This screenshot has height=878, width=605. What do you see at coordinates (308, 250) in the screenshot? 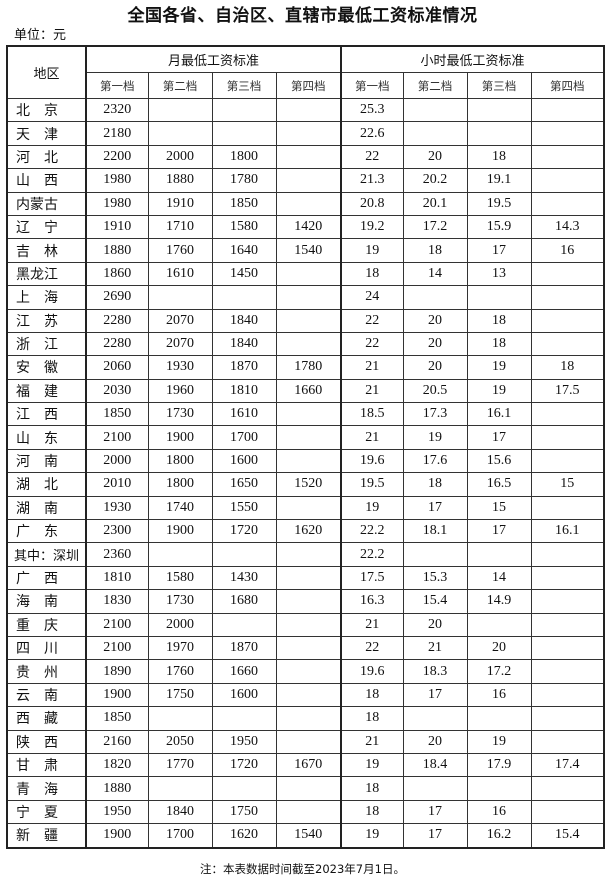
I see `monthly-tier-4-cell: 1540` at bounding box center [308, 250].